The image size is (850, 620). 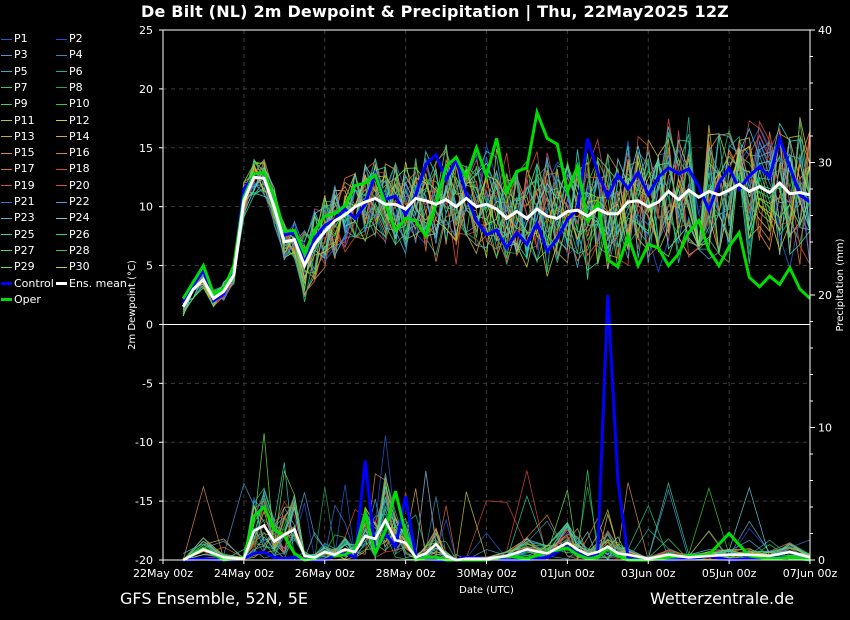 I want to click on legend-label: P13, so click(x=24, y=136).